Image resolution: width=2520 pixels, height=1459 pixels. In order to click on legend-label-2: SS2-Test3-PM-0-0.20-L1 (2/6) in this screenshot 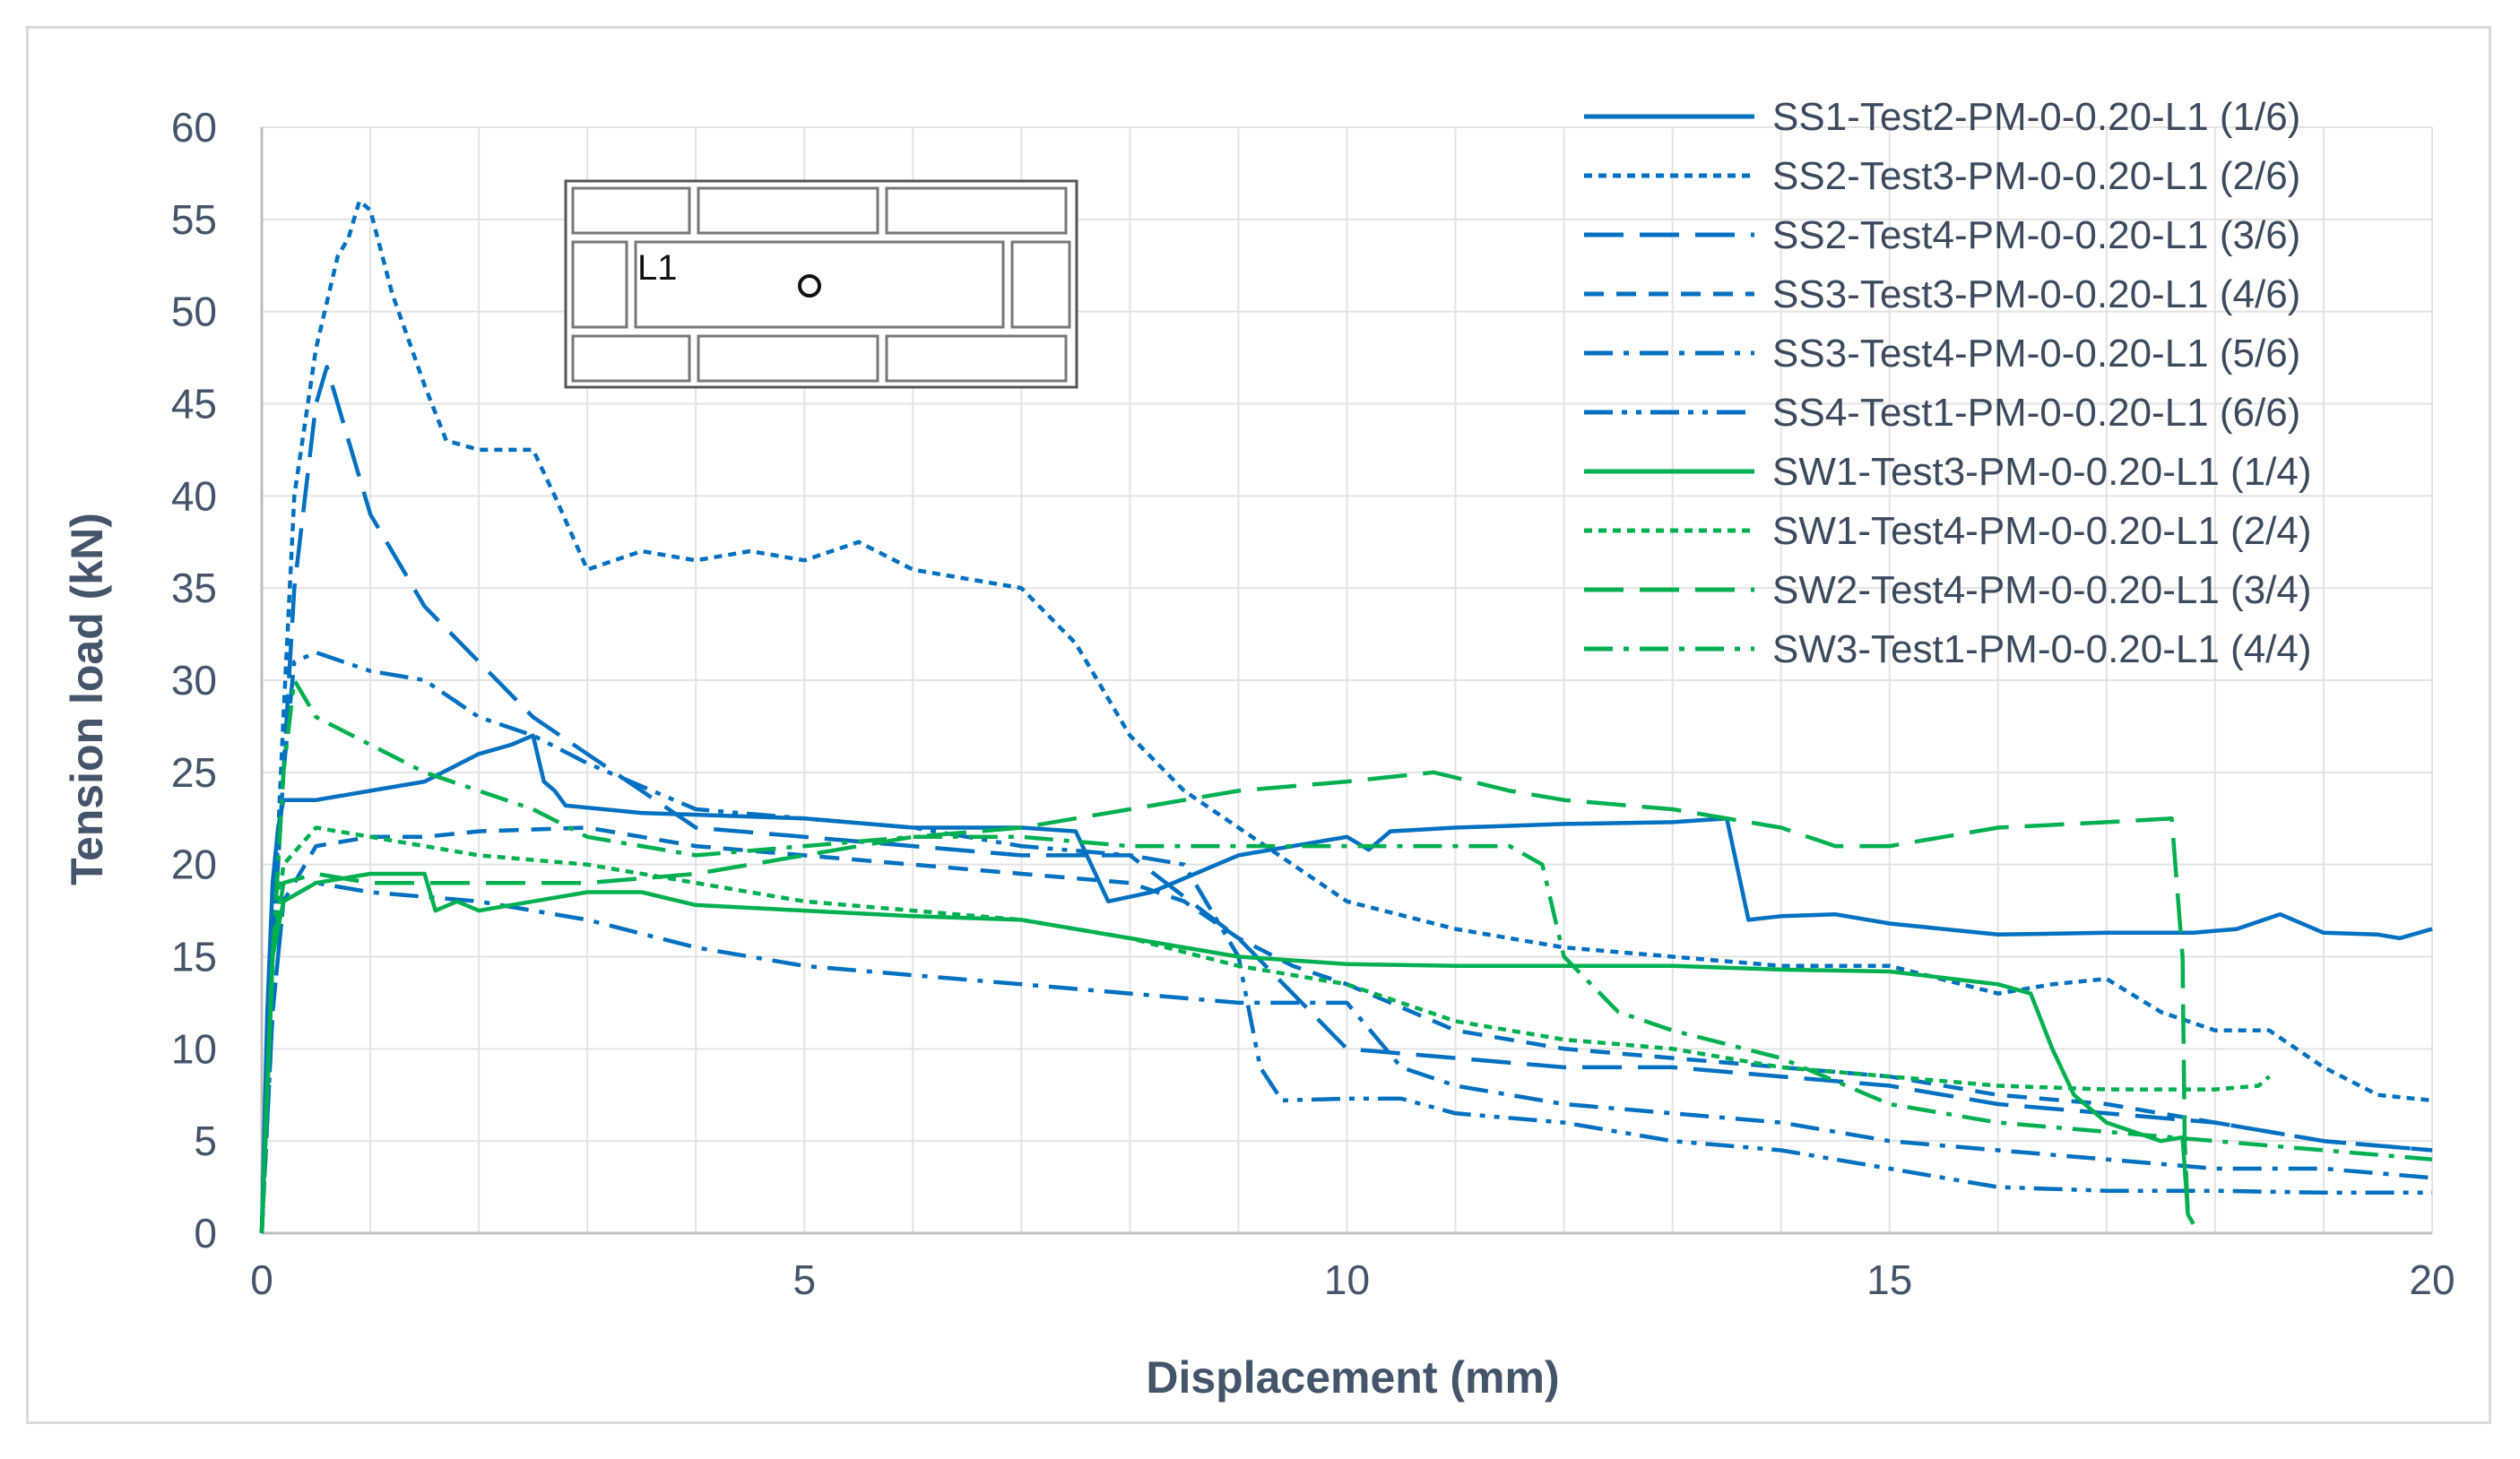, I will do `click(2036, 176)`.